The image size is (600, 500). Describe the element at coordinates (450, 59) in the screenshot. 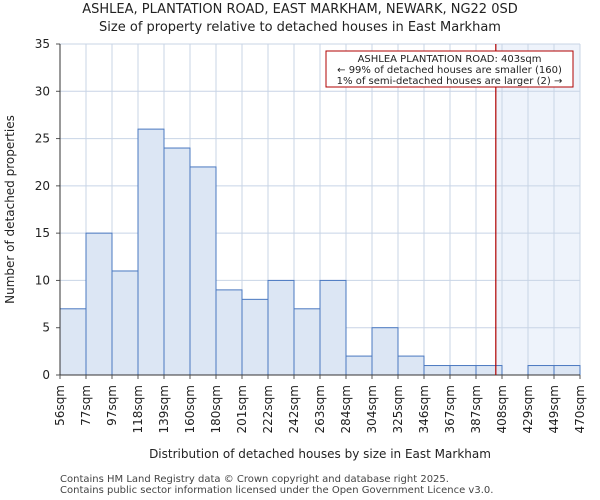

I see `annotation-text: ASHLEA PLANTATION ROAD: 403sqm` at that location.